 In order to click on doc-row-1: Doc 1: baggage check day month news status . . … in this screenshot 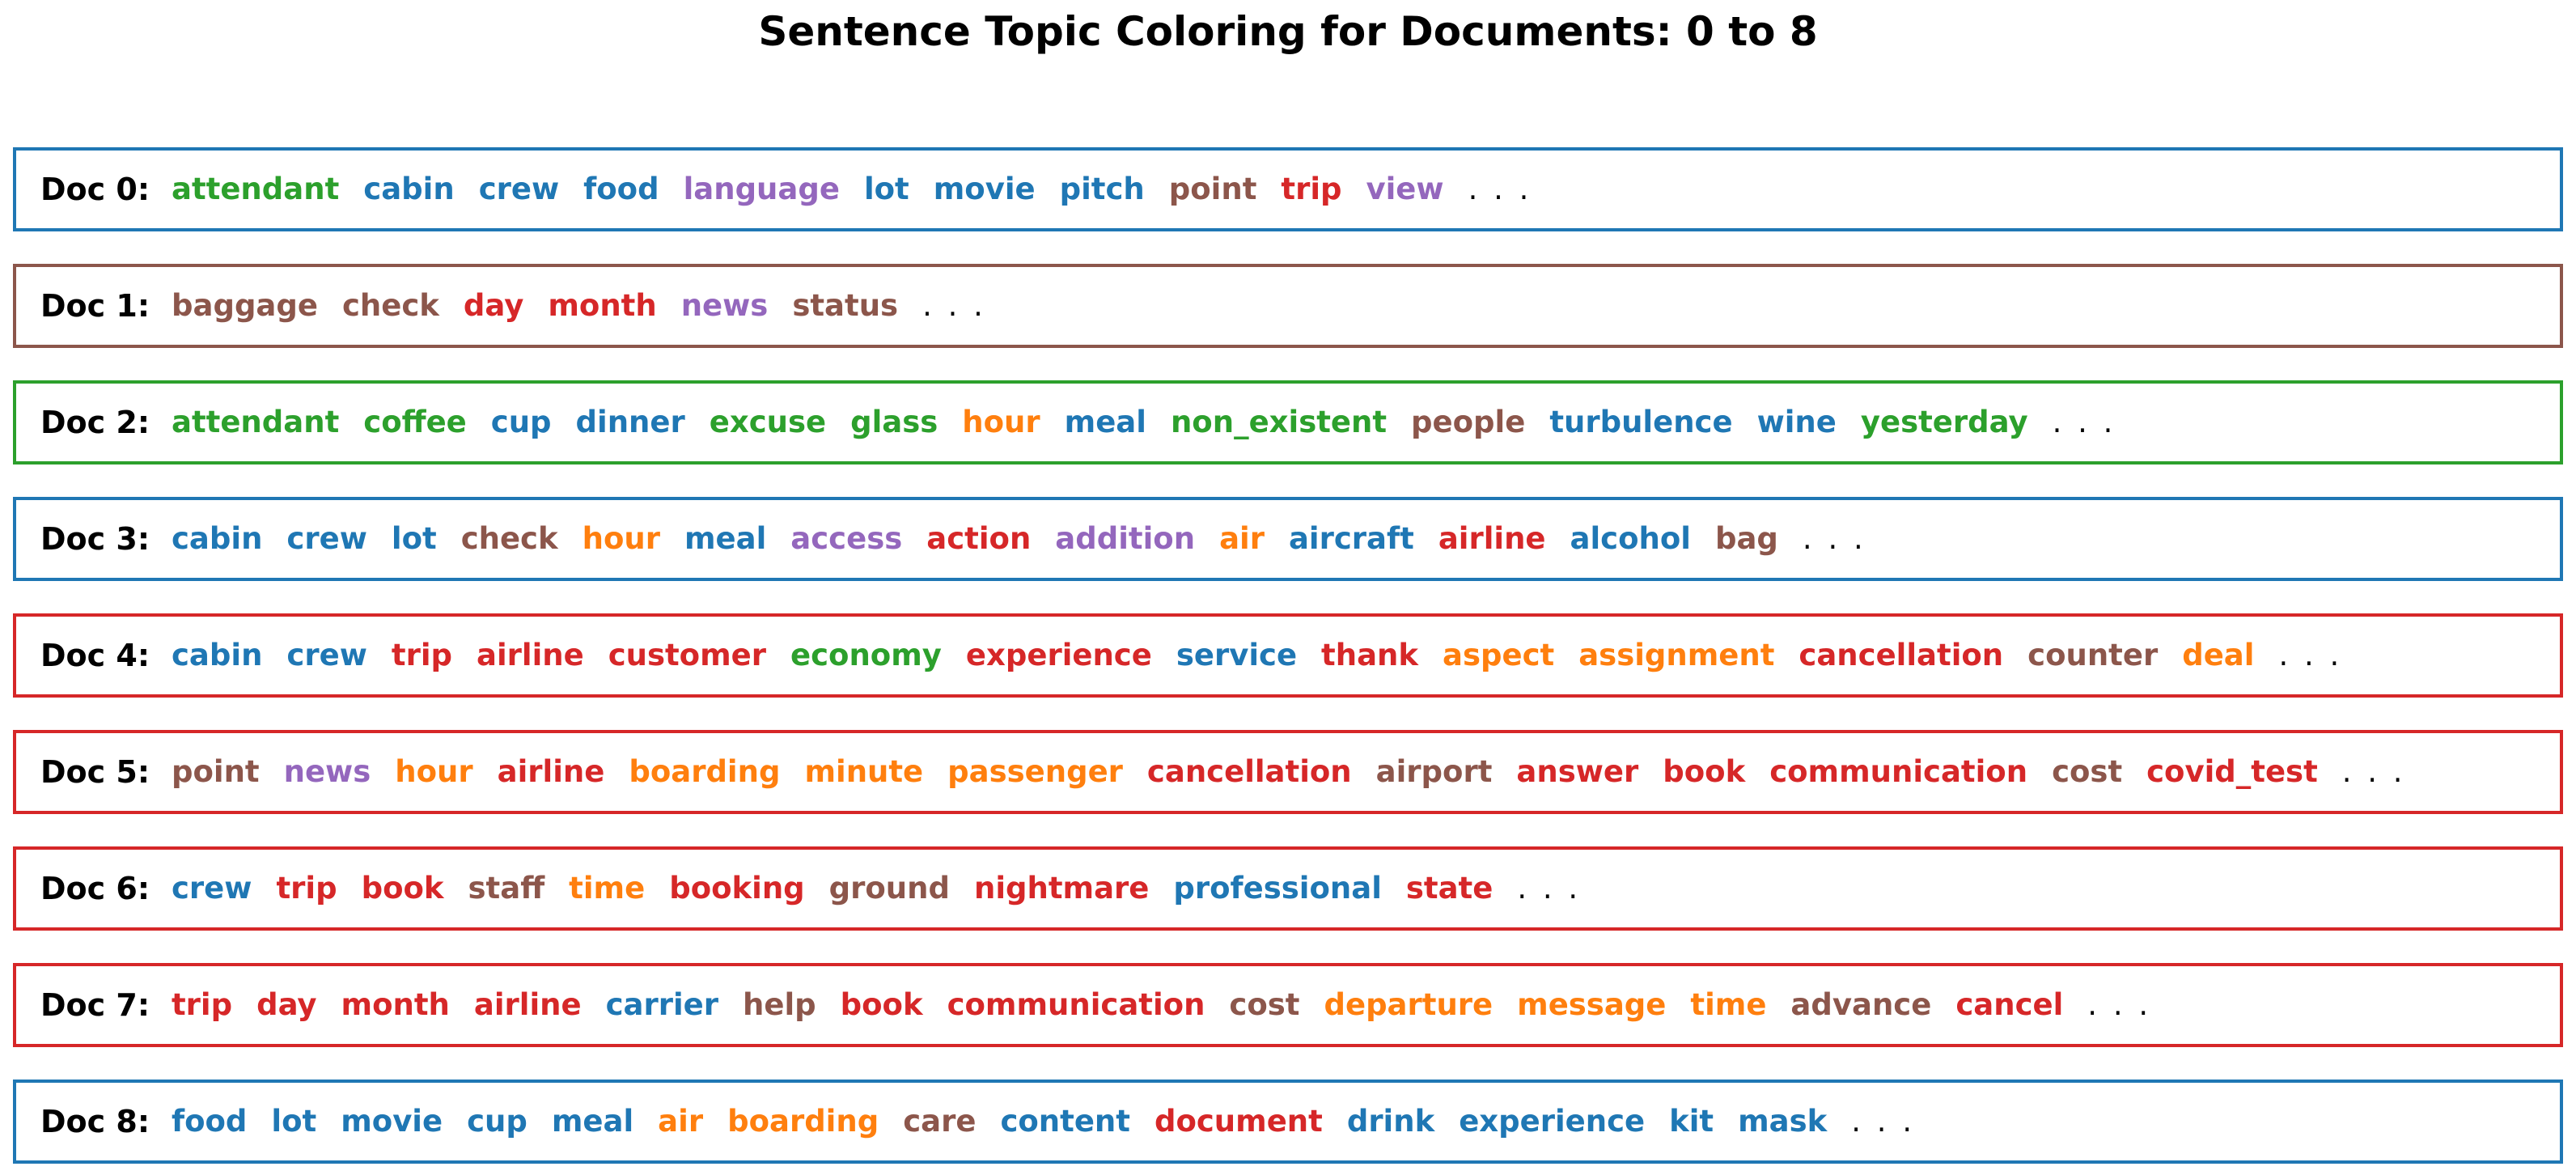, I will do `click(1288, 306)`.